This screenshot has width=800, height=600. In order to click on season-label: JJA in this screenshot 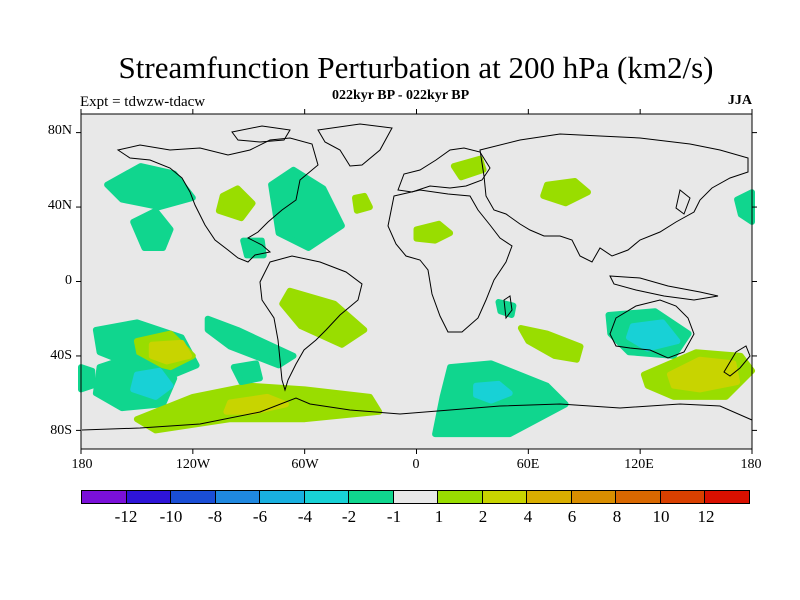, I will do `click(739, 100)`.